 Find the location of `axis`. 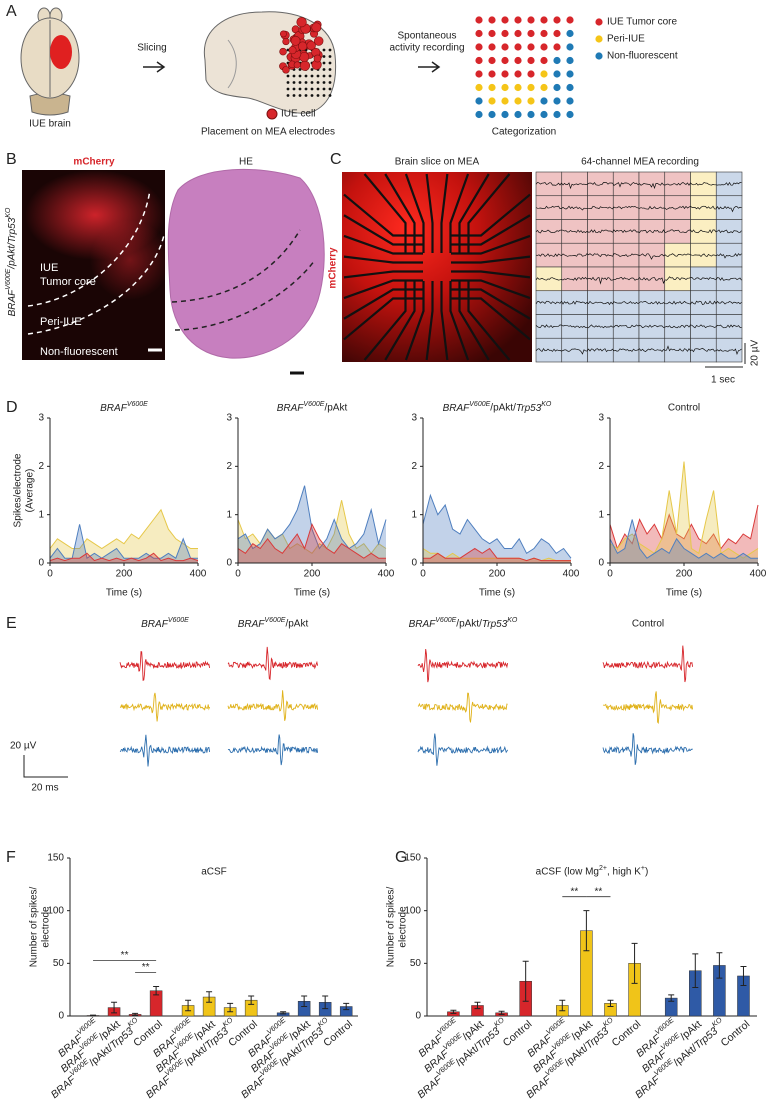

axis is located at coordinates (213, 937).